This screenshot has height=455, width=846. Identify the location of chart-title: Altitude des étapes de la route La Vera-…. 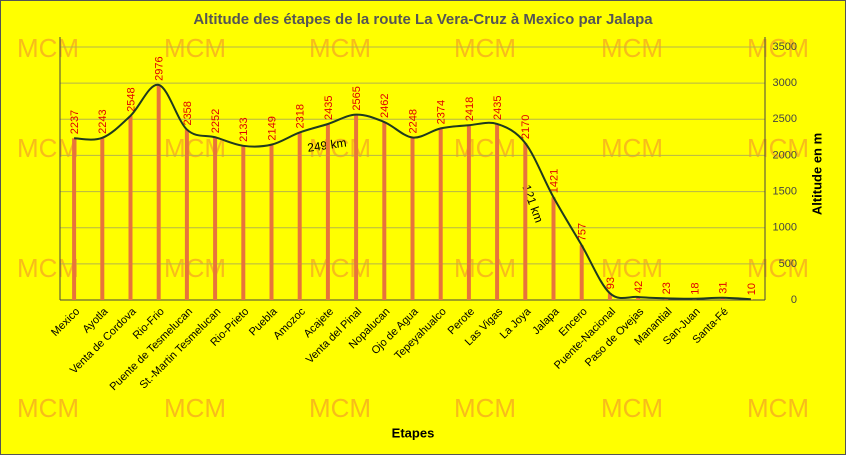
(423, 19).